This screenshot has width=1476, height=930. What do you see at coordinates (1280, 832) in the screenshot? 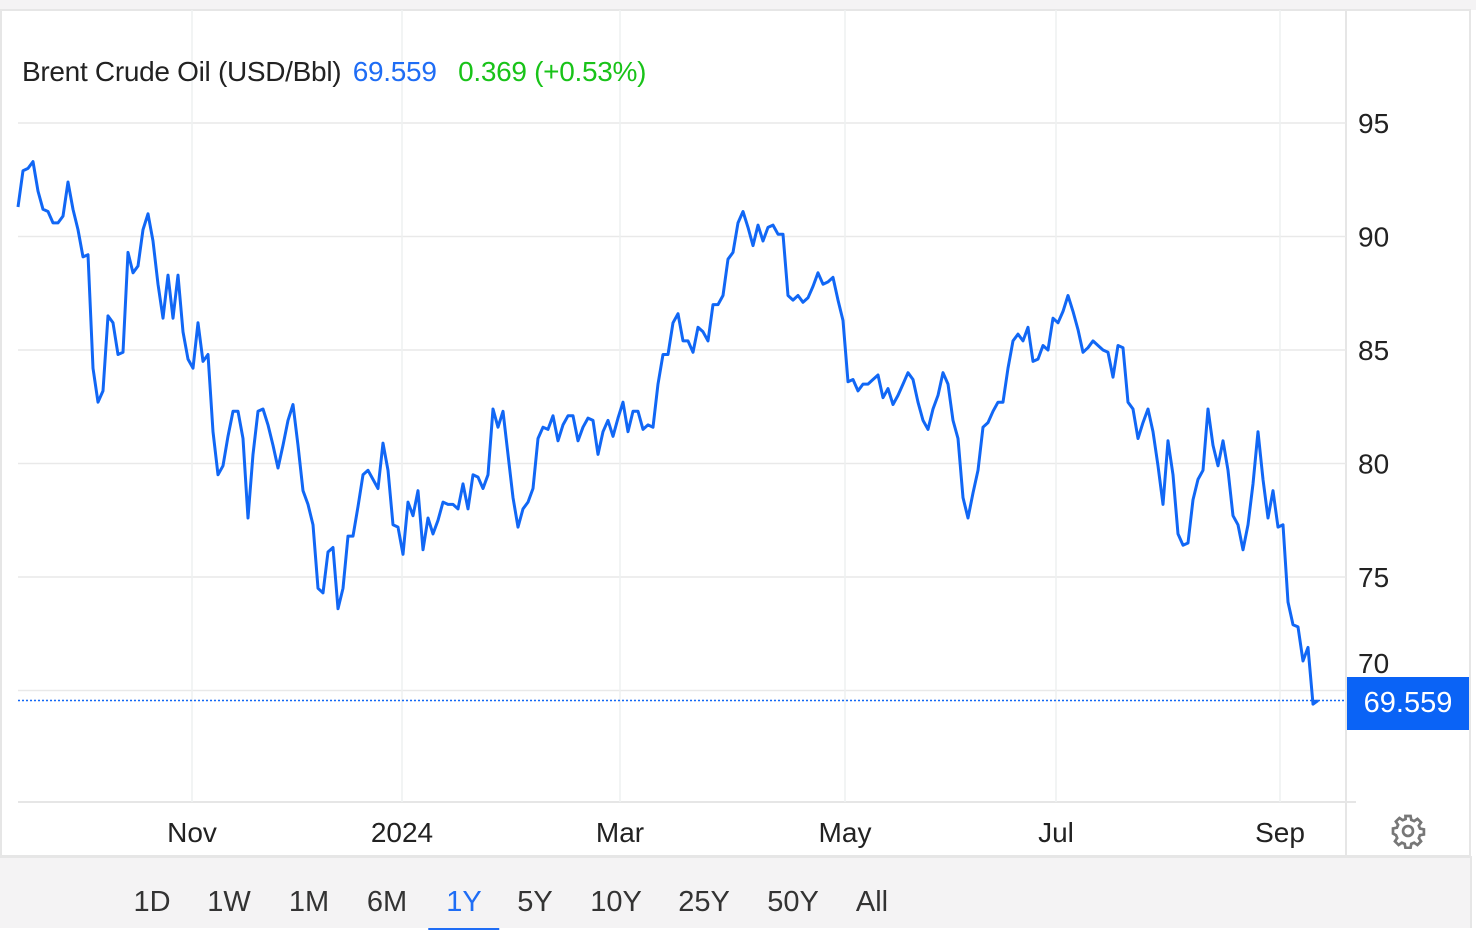
I see `x-tick-label: Sep` at bounding box center [1280, 832].